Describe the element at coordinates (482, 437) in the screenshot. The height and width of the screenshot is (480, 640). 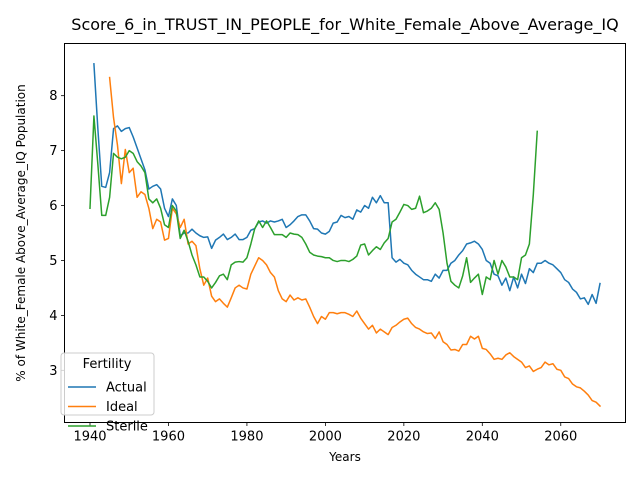
I see `x-tick-label: 2040` at that location.